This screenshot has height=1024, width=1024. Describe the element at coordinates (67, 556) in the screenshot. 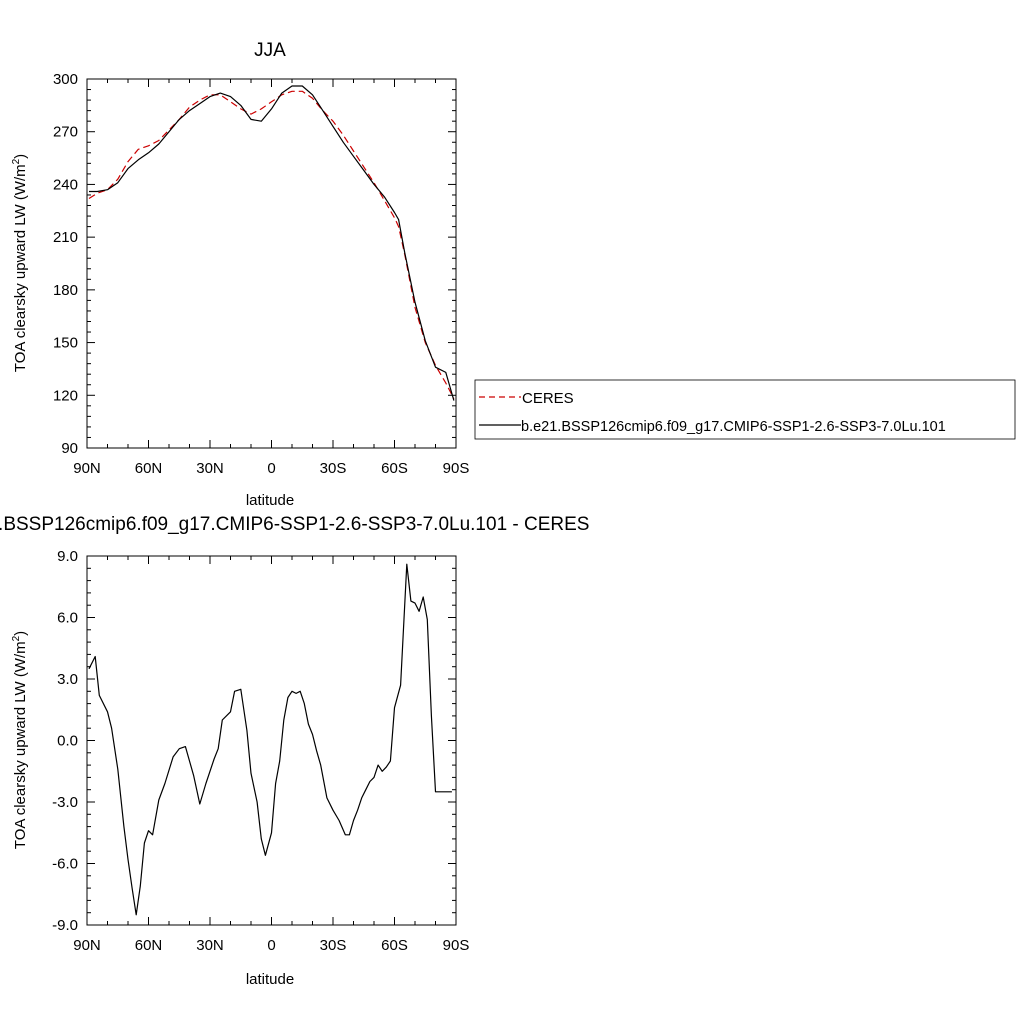

I see `bottom-ytick-label: 9.0` at that location.